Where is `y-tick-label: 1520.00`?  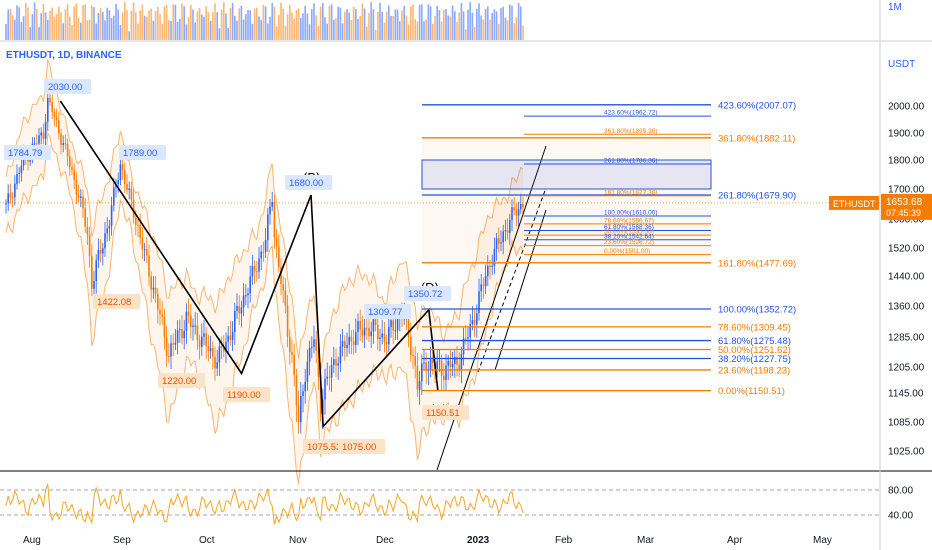 y-tick-label: 1520.00 is located at coordinates (906, 249).